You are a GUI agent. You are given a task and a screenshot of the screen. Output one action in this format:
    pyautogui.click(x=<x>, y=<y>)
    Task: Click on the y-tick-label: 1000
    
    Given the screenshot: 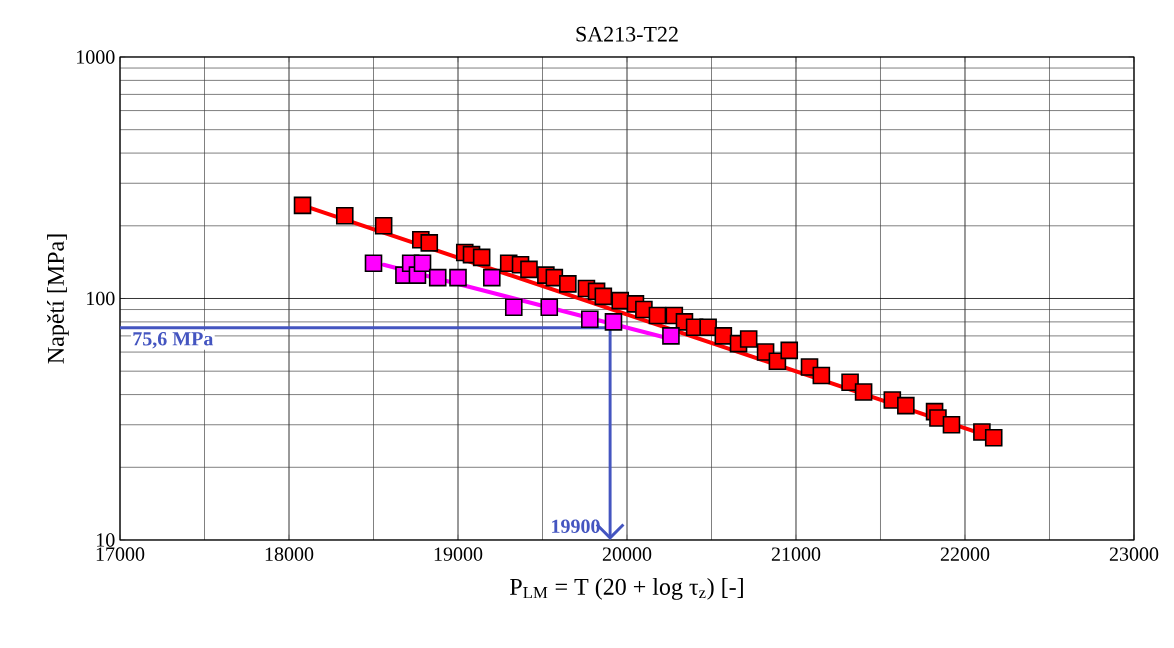 What is the action you would take?
    pyautogui.click(x=96, y=57)
    